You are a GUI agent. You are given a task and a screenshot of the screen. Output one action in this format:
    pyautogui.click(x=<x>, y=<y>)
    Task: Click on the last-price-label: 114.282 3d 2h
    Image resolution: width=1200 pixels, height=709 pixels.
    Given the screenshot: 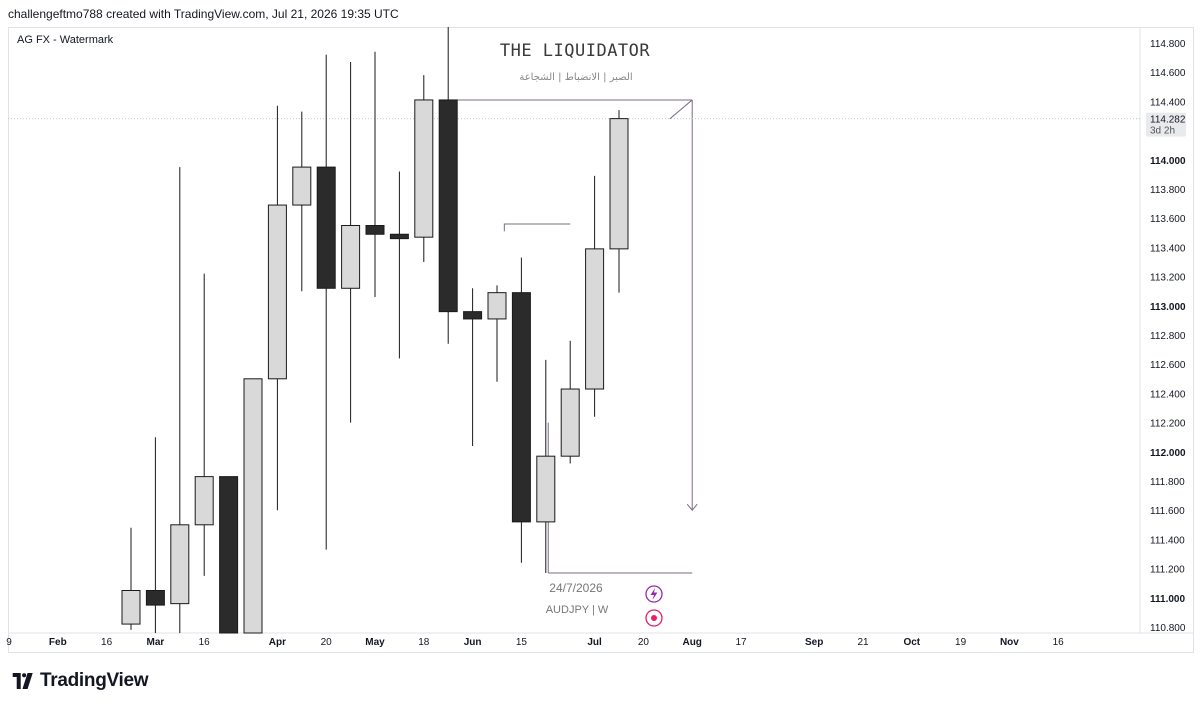 What is the action you would take?
    pyautogui.click(x=1166, y=124)
    